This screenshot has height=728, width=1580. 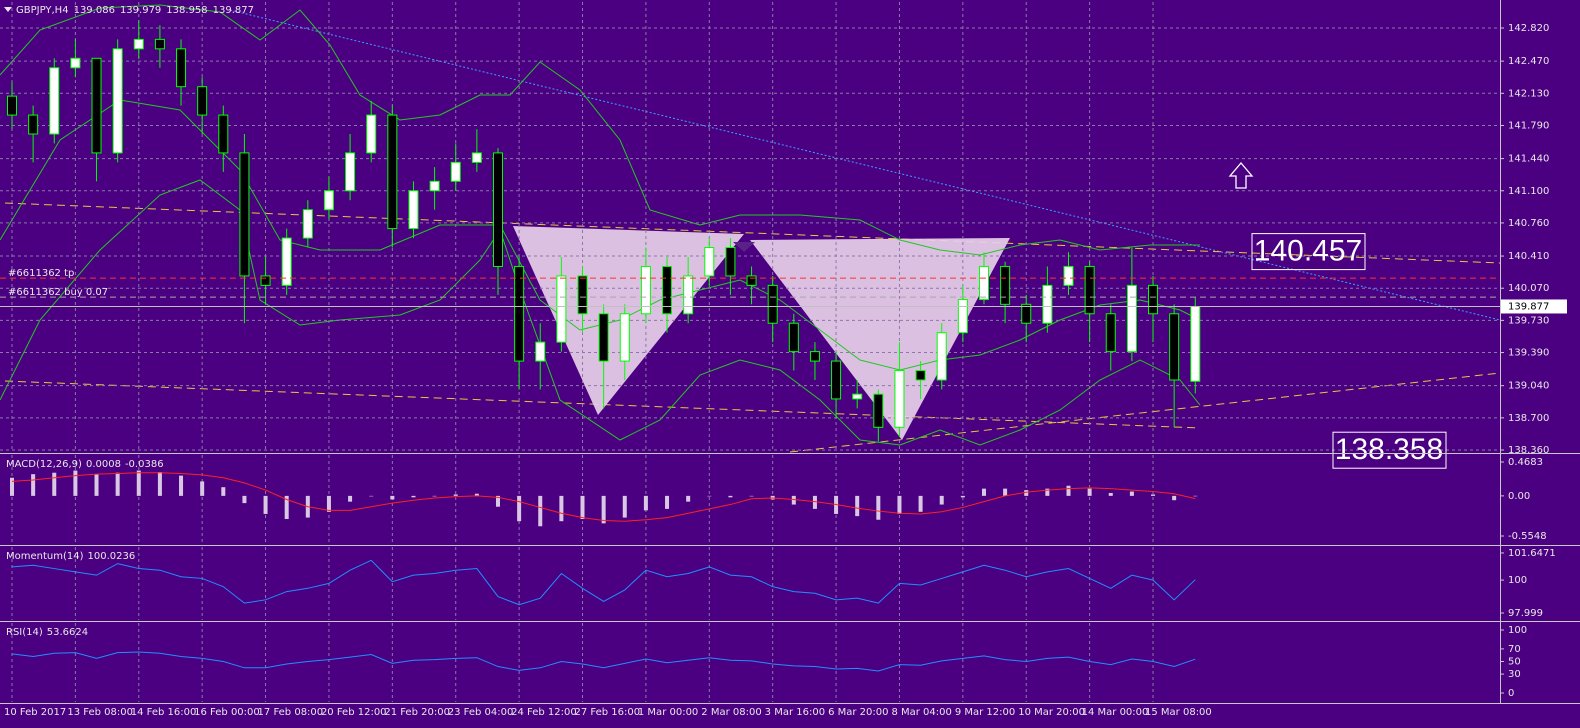 What do you see at coordinates (1525, 613) in the screenshot?
I see `y-tick-label: 97.999` at bounding box center [1525, 613].